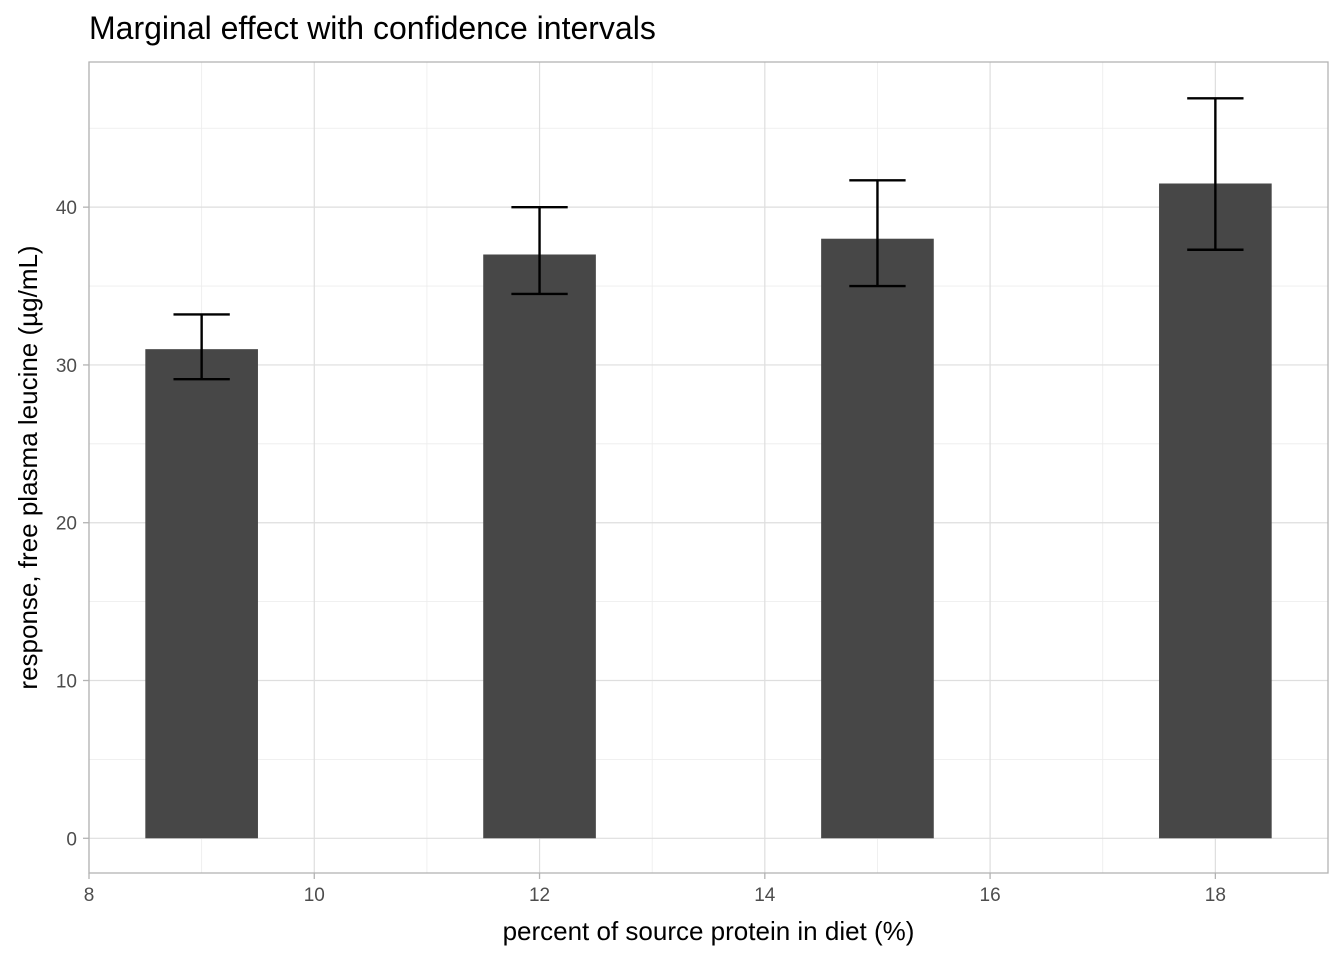 The width and height of the screenshot is (1344, 960). I want to click on y-axis-title: response, free plasma leucine (µg/mL), so click(28, 467).